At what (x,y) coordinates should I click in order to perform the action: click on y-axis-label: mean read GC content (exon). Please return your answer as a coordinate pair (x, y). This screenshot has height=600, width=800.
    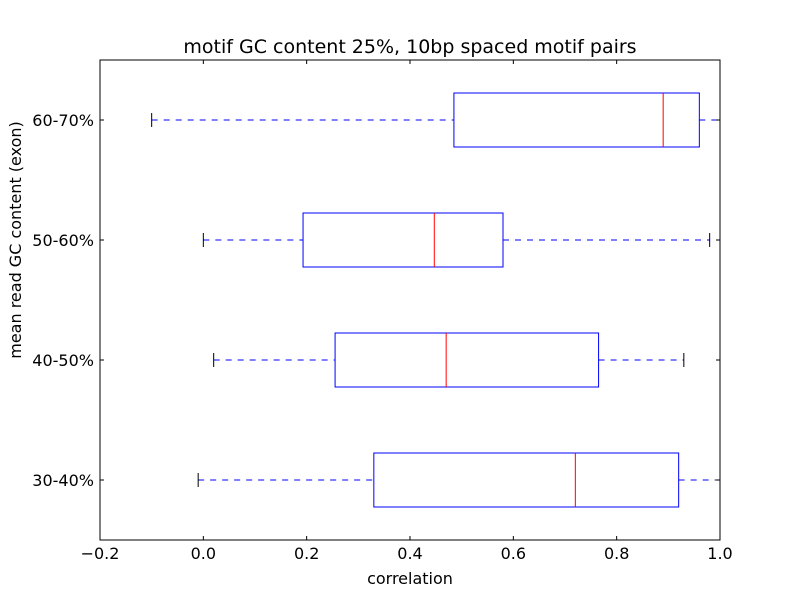
    Looking at the image, I should click on (15, 240).